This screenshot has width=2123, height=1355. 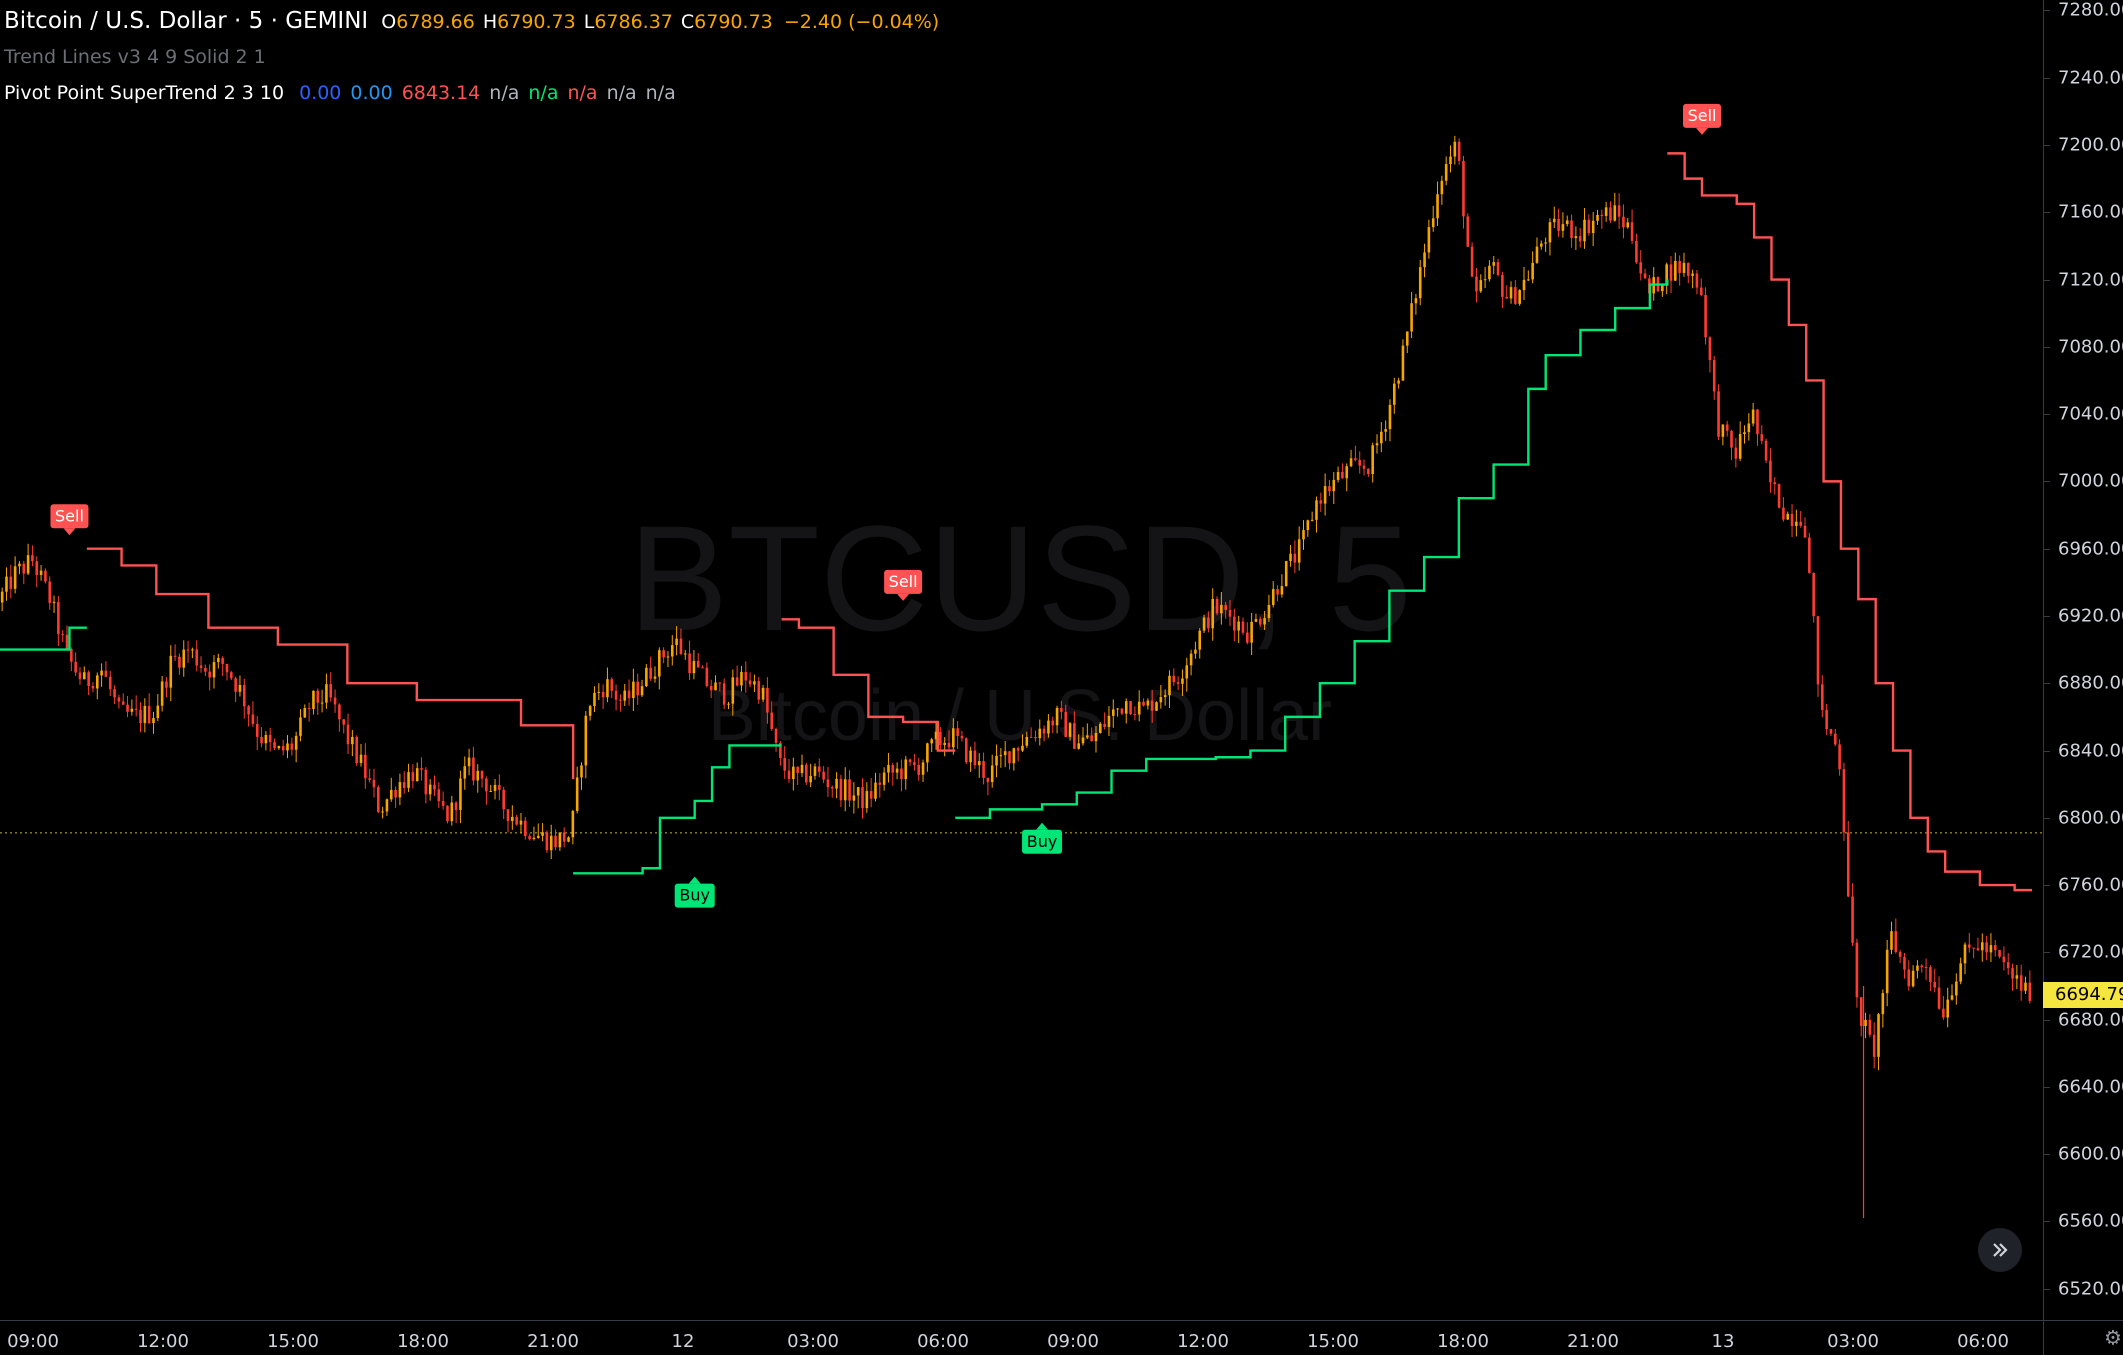 What do you see at coordinates (2090, 1020) in the screenshot?
I see `price-tick-label: 6680.00` at bounding box center [2090, 1020].